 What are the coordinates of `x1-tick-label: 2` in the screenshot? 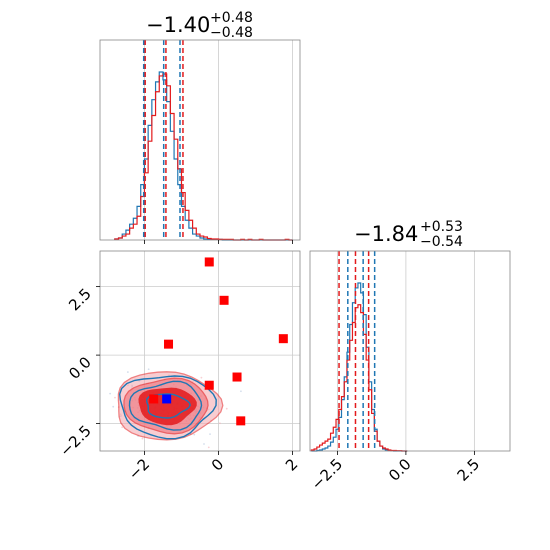 It's located at (291, 464).